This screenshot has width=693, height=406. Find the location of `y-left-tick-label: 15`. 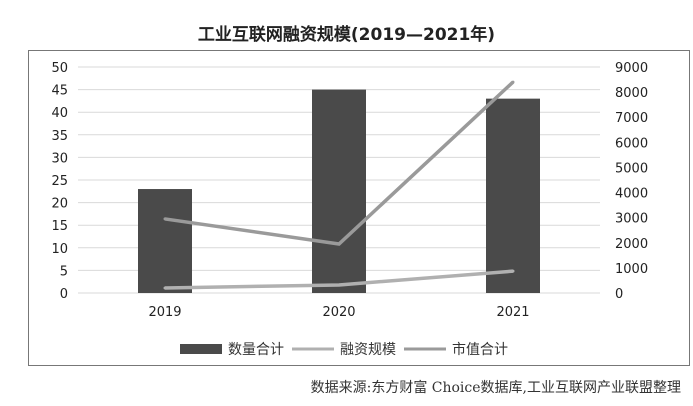

y-left-tick-label: 15 is located at coordinates (59, 226).